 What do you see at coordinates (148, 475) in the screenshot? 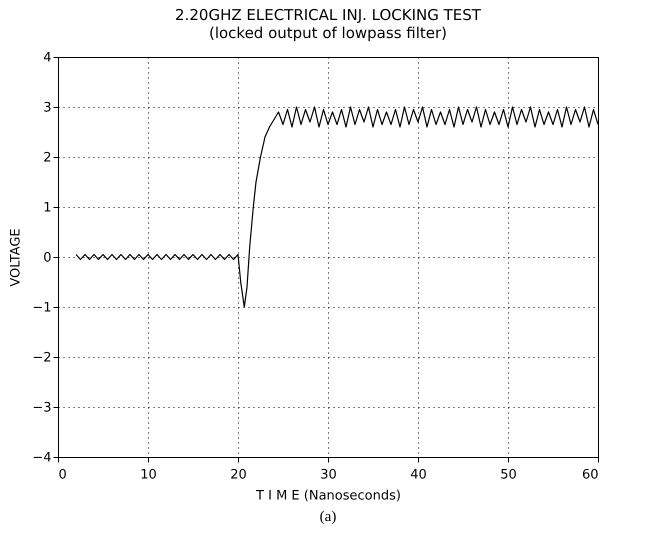
I see `x-tick-label: 10` at bounding box center [148, 475].